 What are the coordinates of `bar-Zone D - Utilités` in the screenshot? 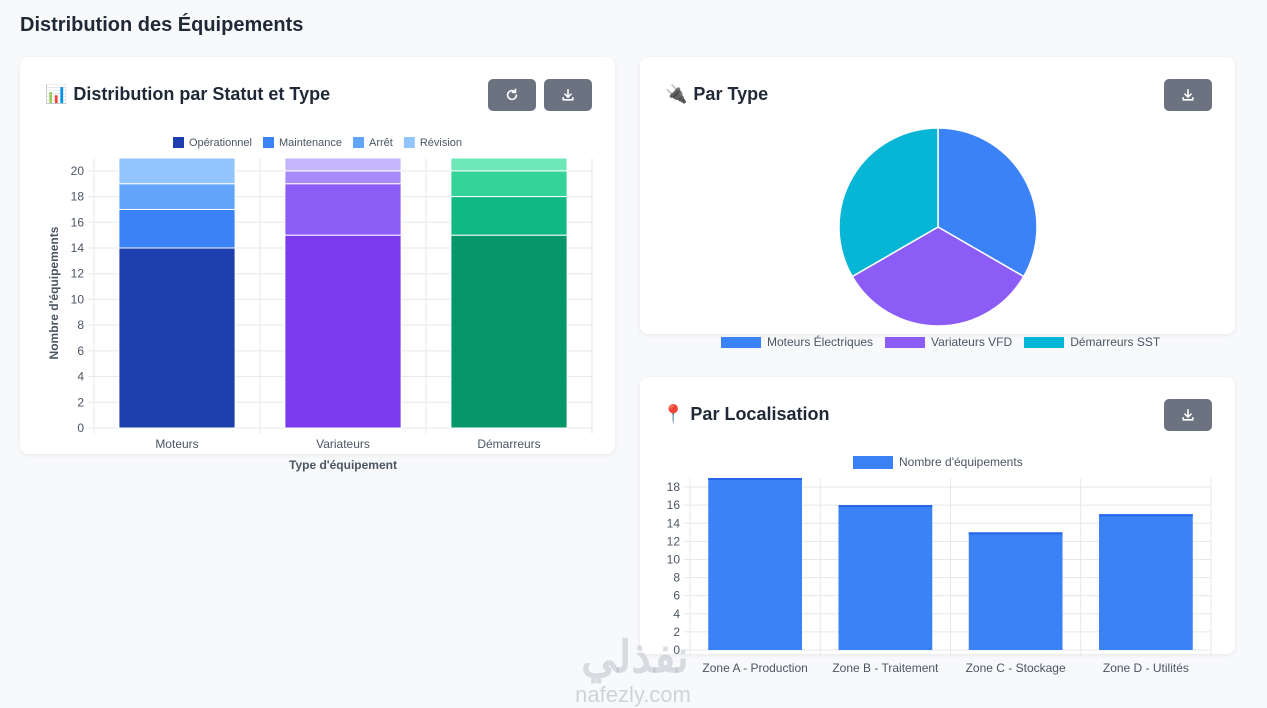 It's located at (1145, 582).